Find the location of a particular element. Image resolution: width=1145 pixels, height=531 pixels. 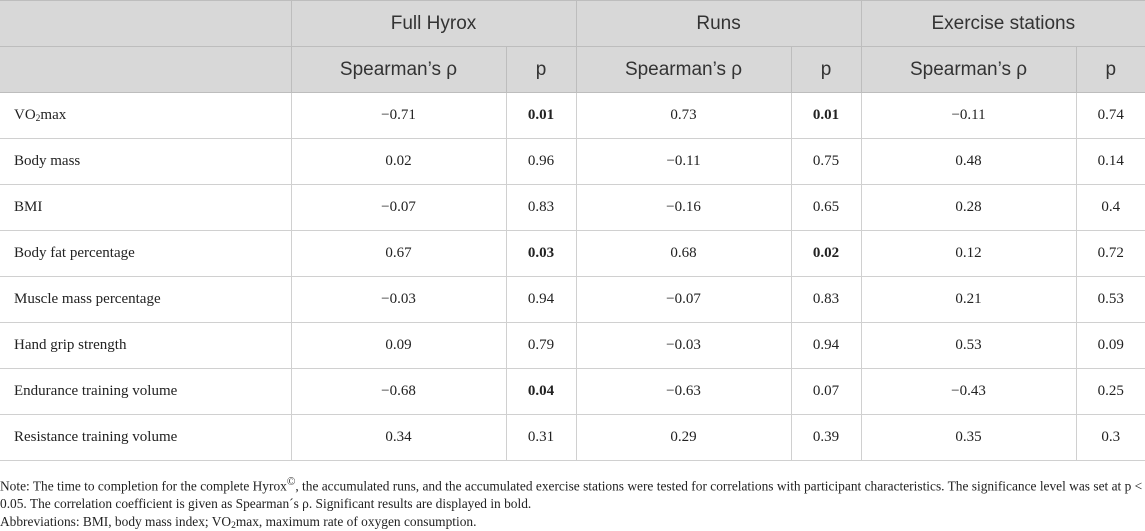

group-header-row: Full Hyrox Runs Exercise stations is located at coordinates (572, 23).